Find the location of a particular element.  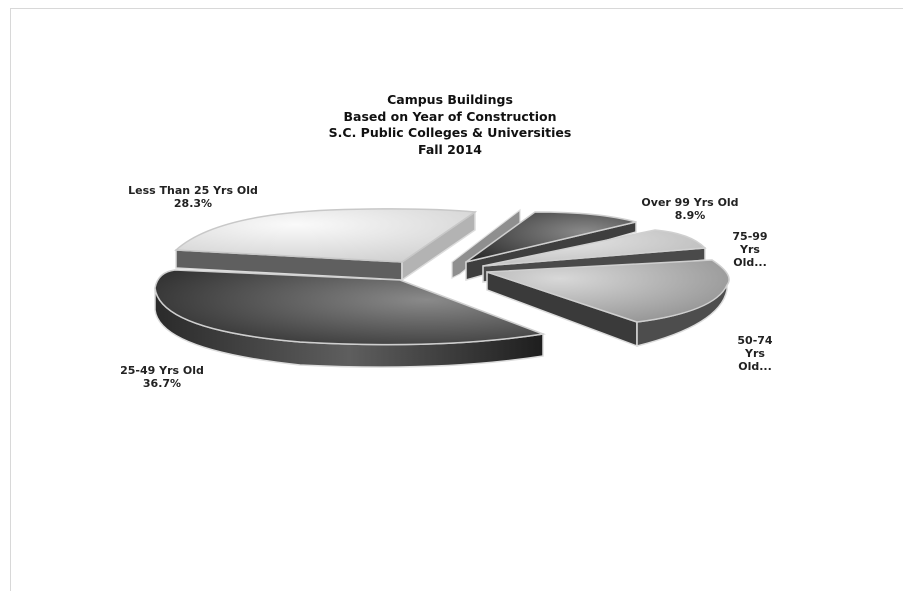

label-over-99-name: Over 99 Yrs Old is located at coordinates (690, 202).